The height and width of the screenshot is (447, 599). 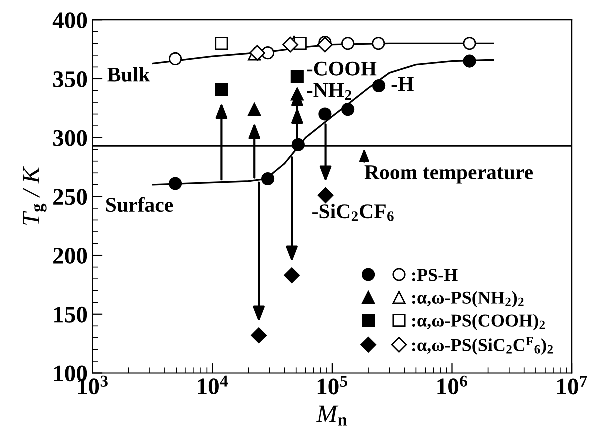 What do you see at coordinates (332, 416) in the screenshot?
I see `x-axis-title: M$_{n}$` at bounding box center [332, 416].